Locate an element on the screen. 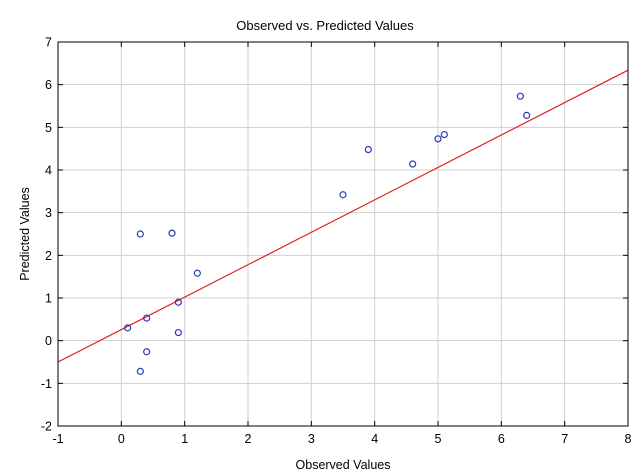 The image size is (640, 475). x-tick-label: 5 is located at coordinates (438, 439).